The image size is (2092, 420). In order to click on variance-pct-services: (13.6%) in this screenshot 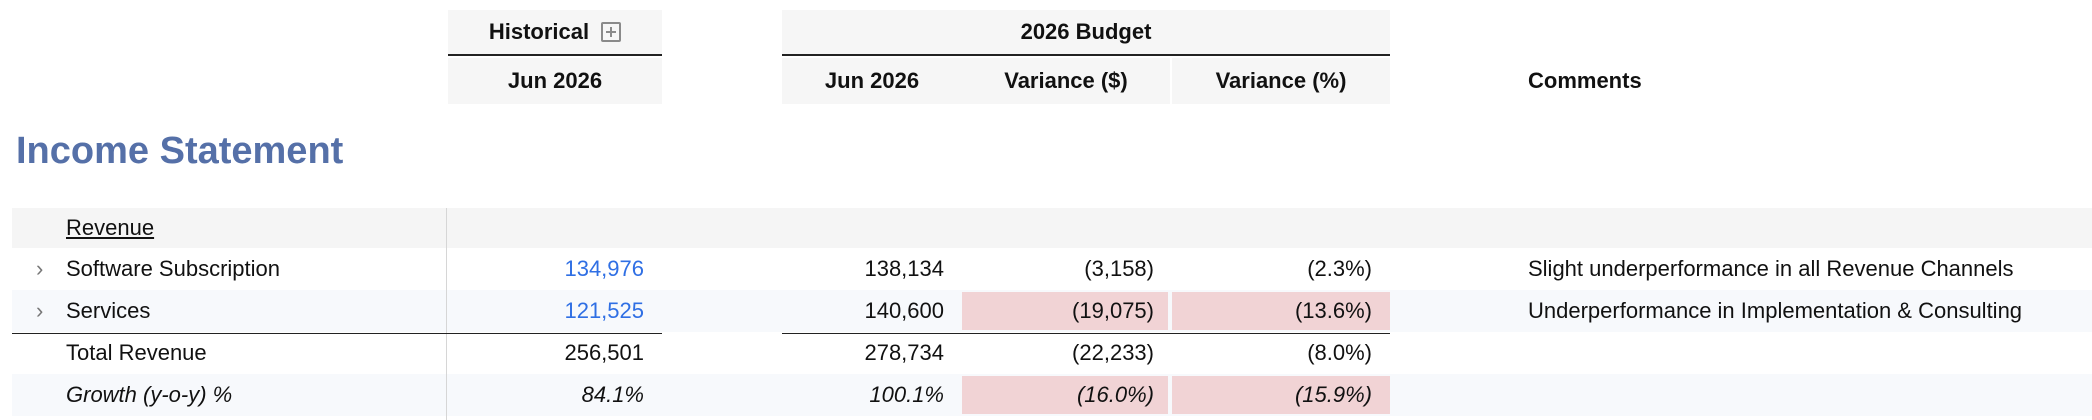, I will do `click(1281, 311)`.